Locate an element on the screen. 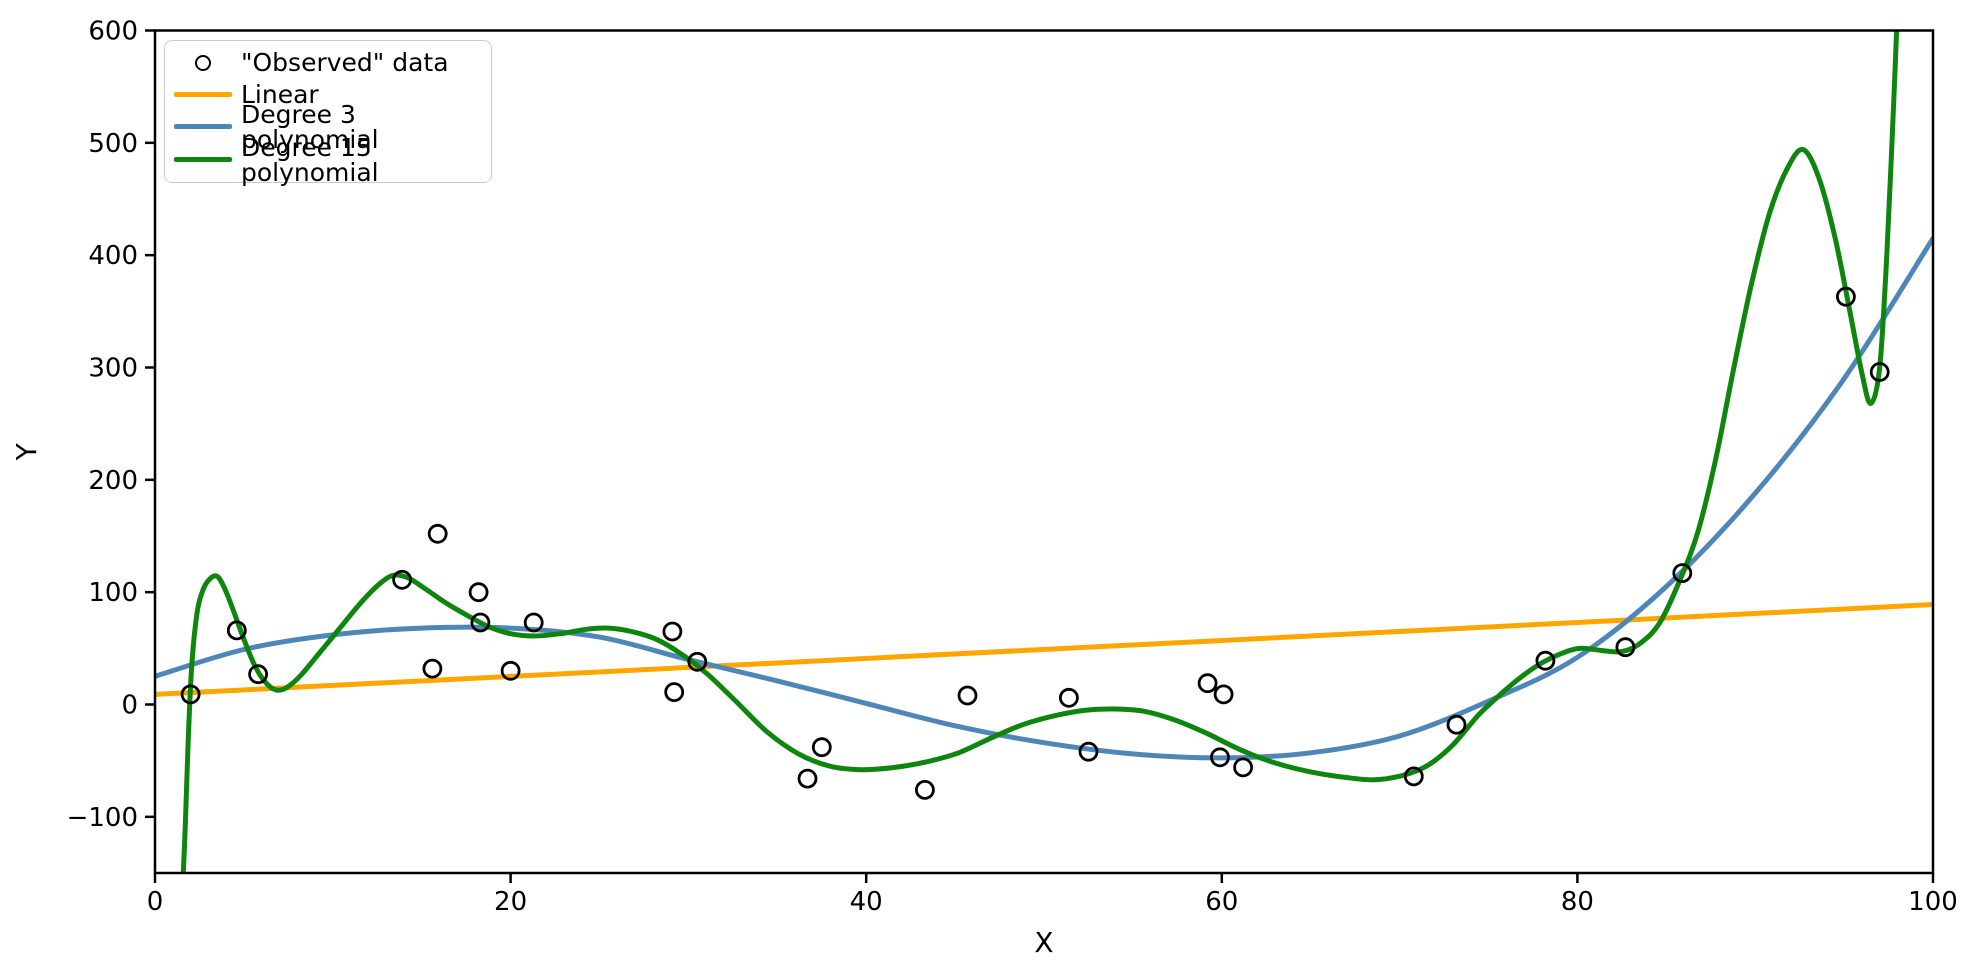 This screenshot has width=1979, height=980. legend-item: Degree 15 polynomial is located at coordinates (328, 160).